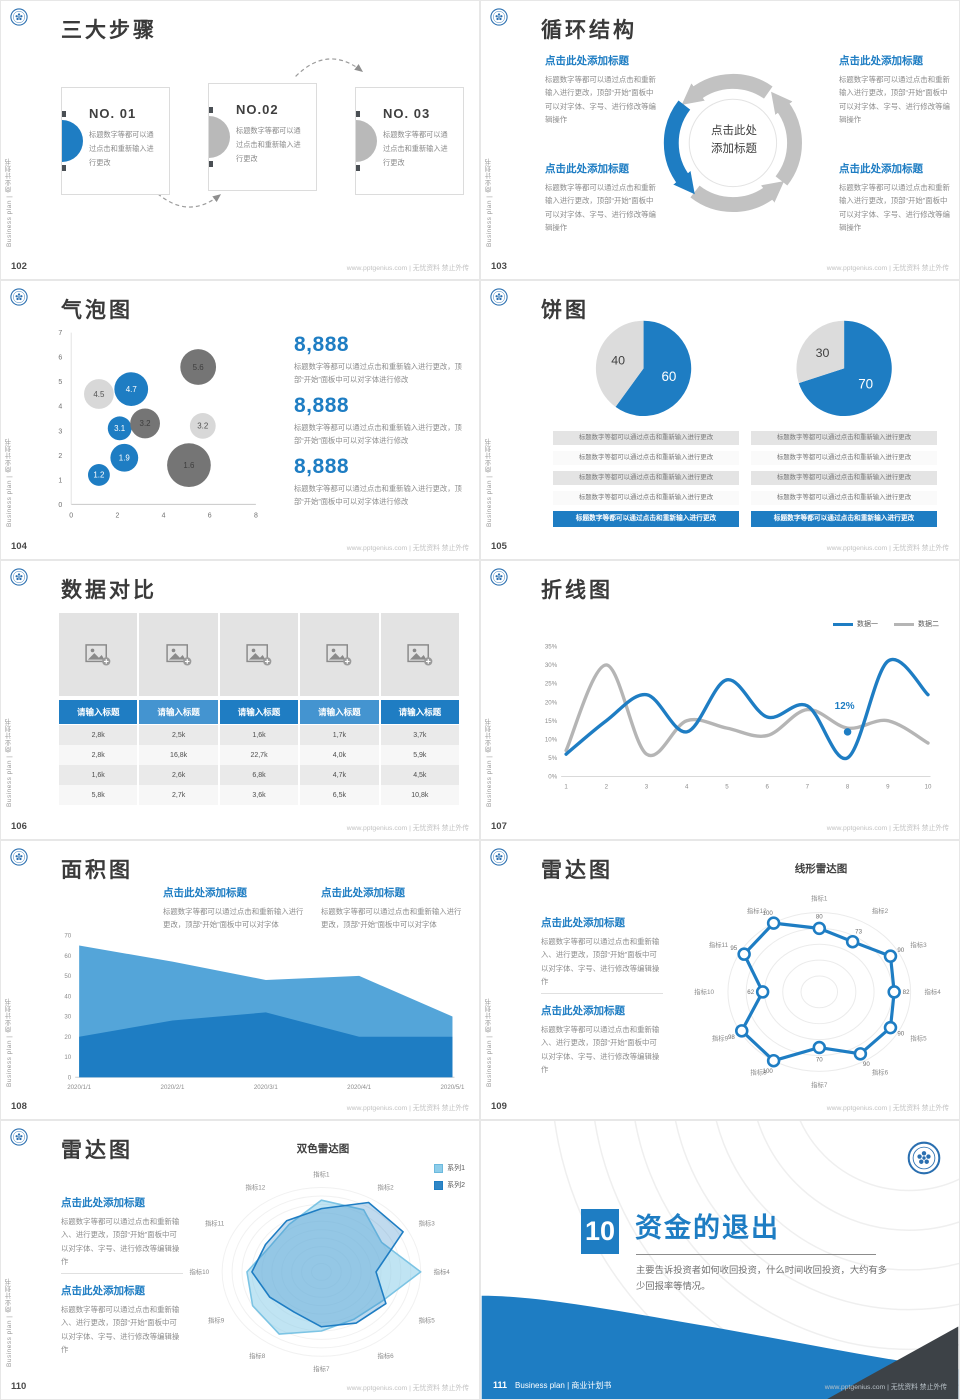  I want to click on legend-square-swatch-icon, so click(439, 1168).